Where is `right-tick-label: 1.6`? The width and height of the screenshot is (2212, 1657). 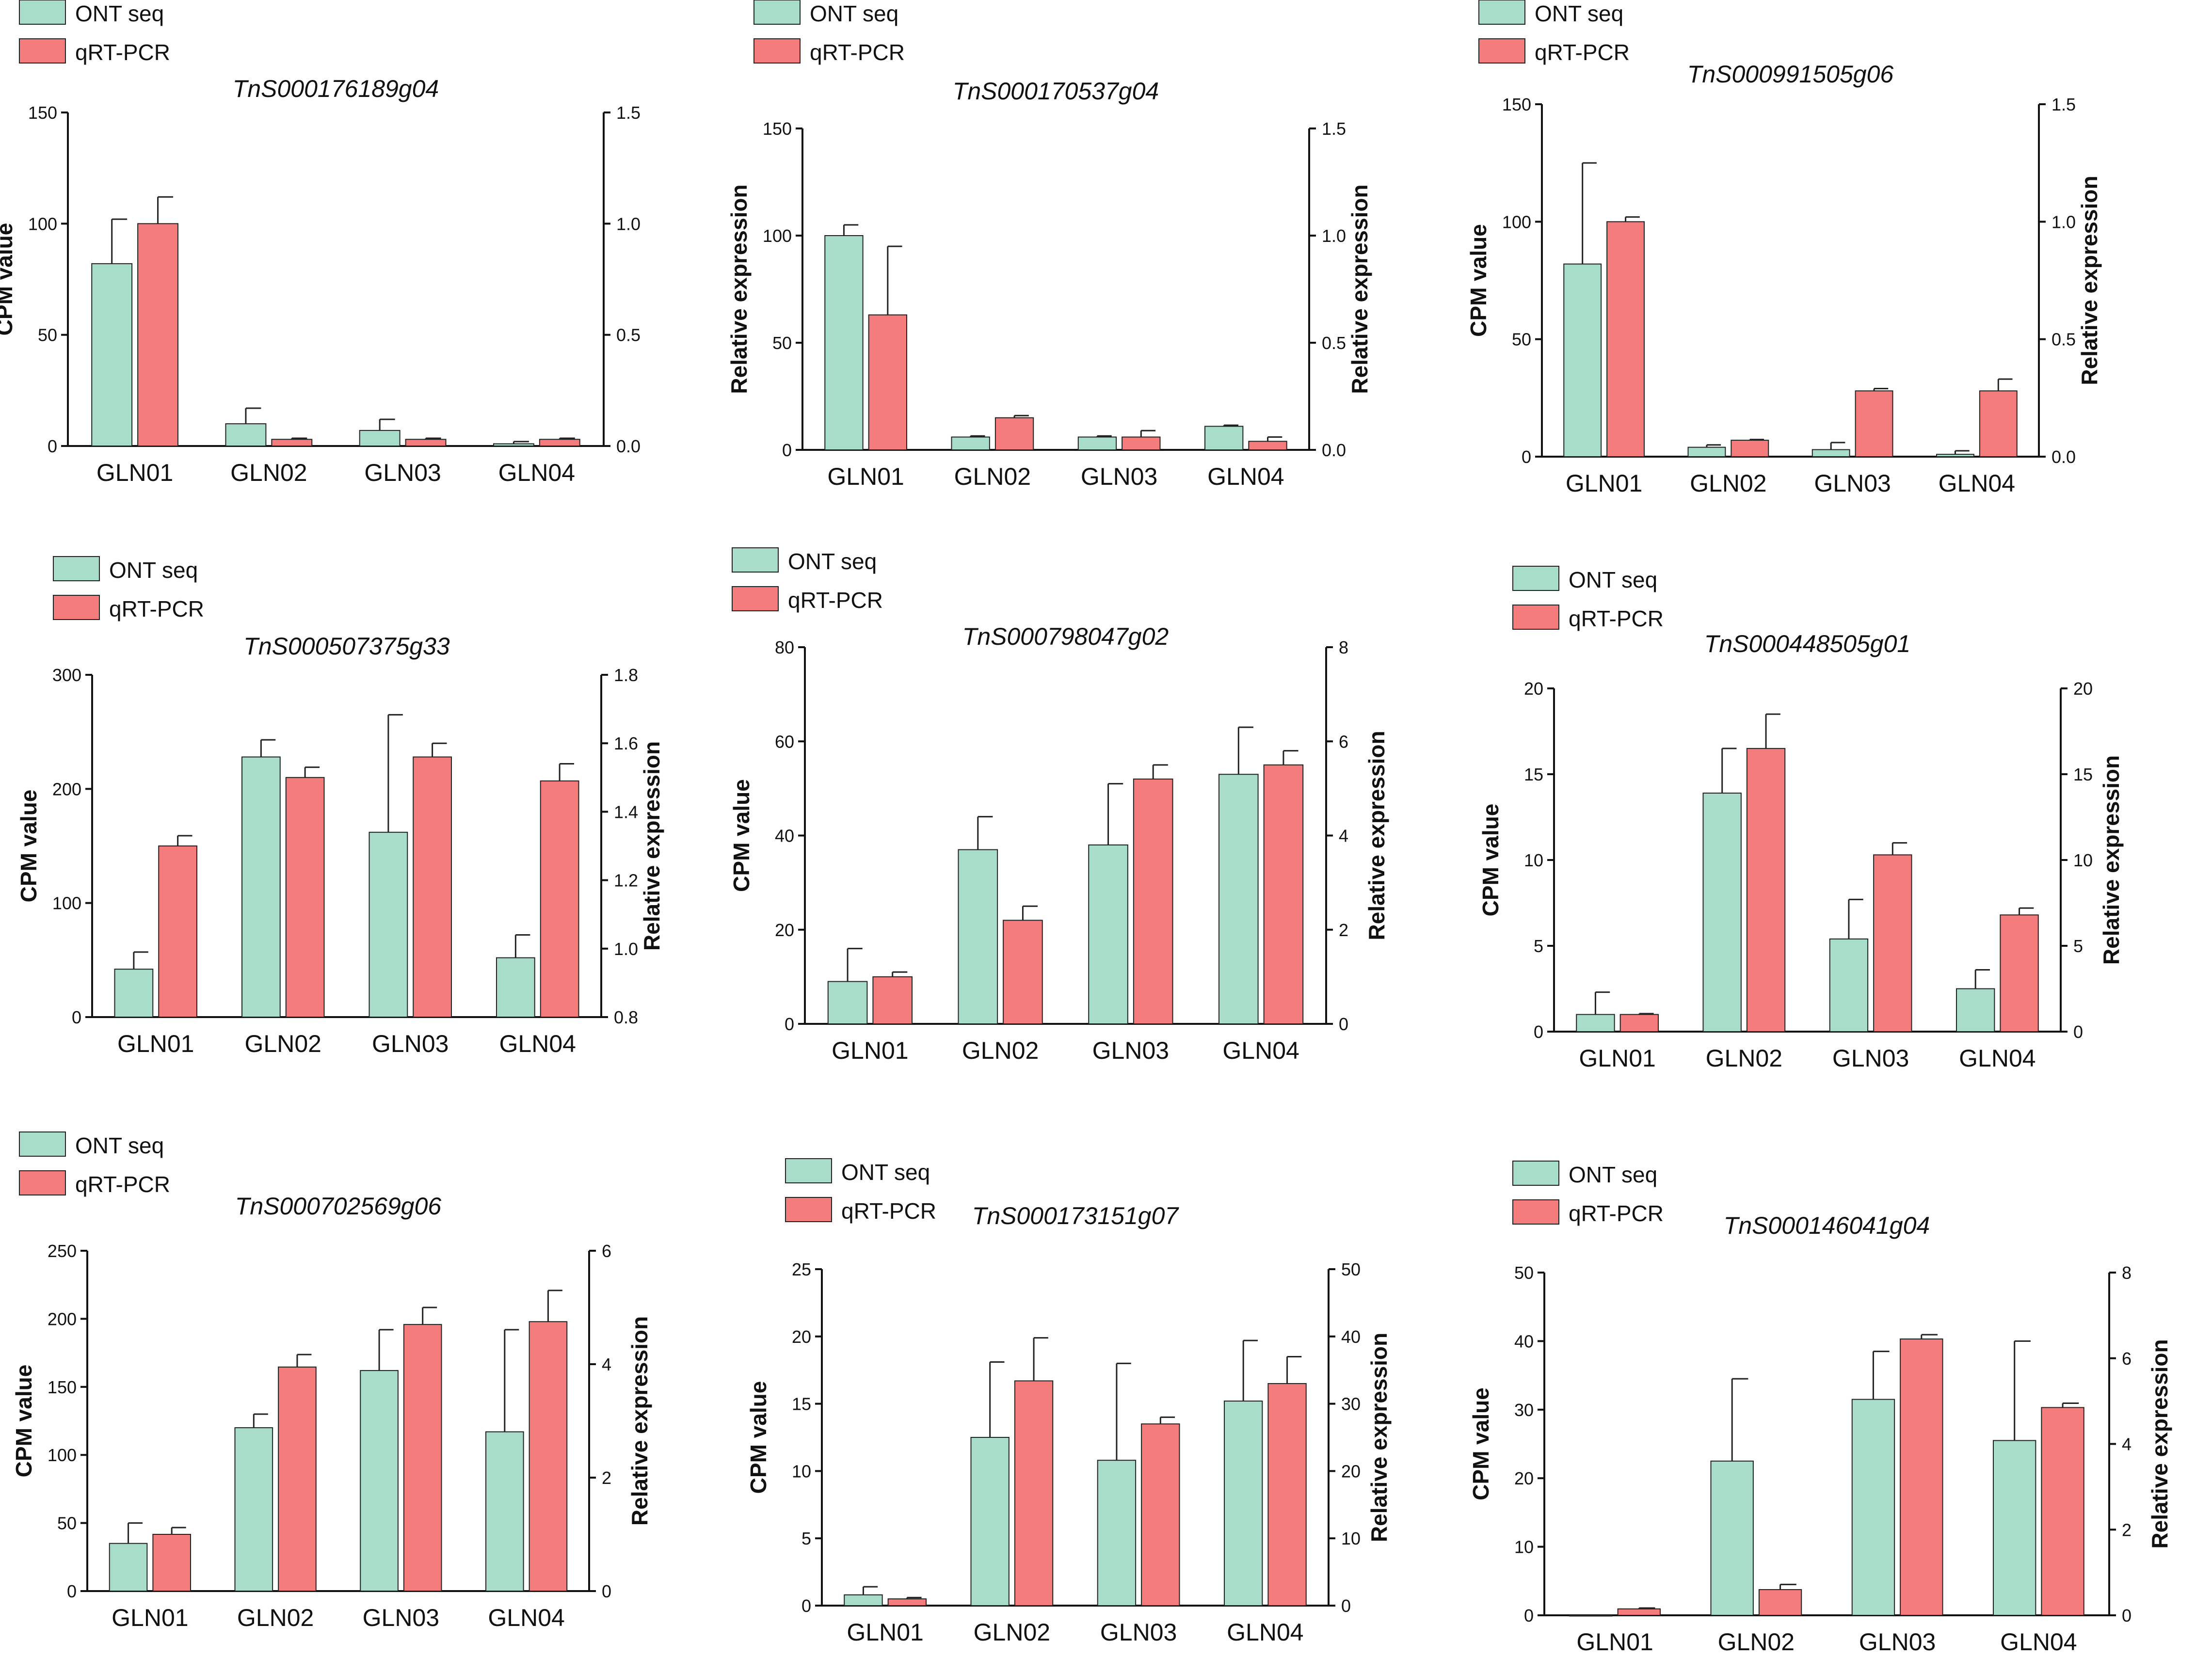 right-tick-label: 1.6 is located at coordinates (626, 743).